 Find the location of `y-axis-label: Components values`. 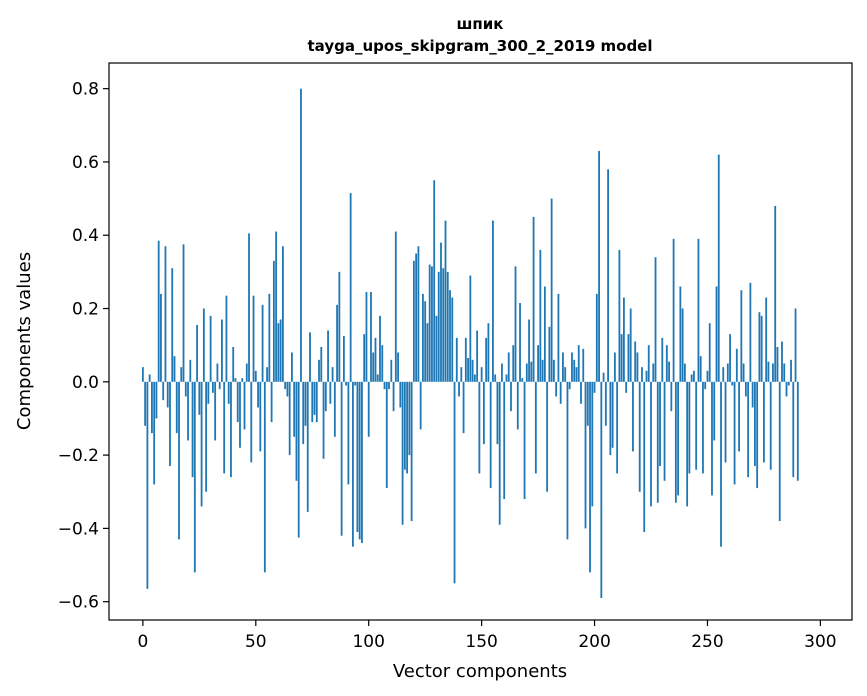

y-axis-label: Components values is located at coordinates (24, 341).